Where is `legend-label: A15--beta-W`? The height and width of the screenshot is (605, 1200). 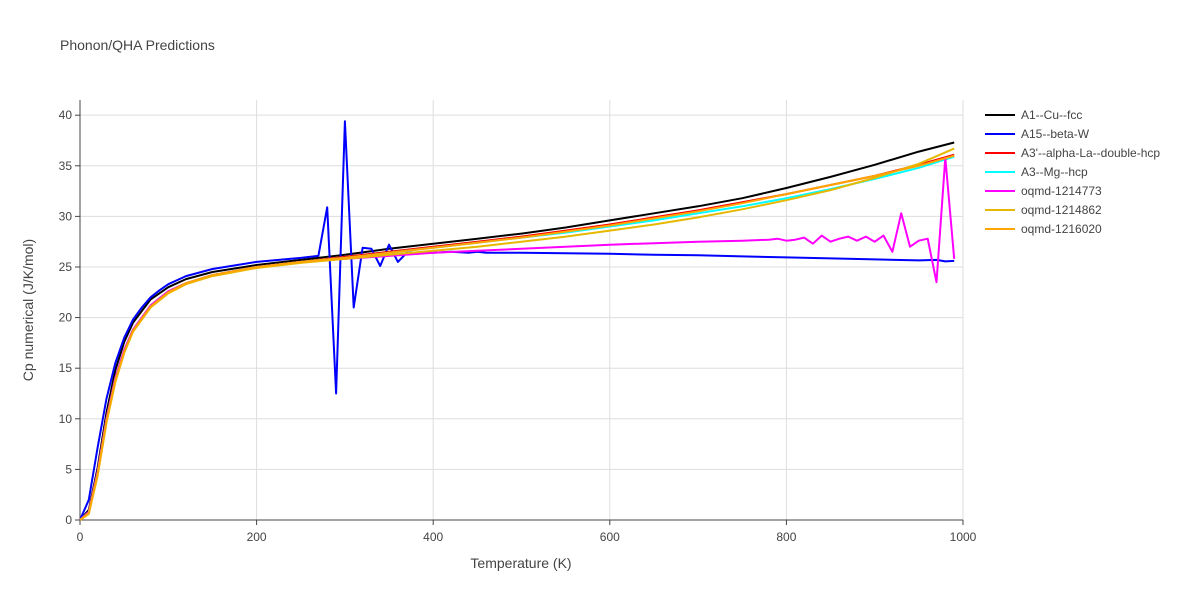
legend-label: A15--beta-W is located at coordinates (1055, 134).